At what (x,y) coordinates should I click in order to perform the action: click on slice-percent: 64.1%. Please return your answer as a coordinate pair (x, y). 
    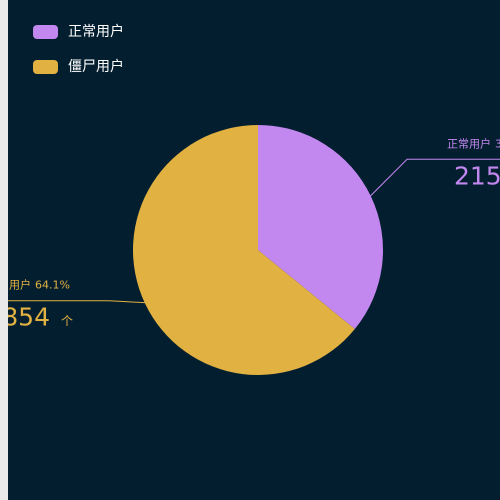
    Looking at the image, I should click on (52, 285).